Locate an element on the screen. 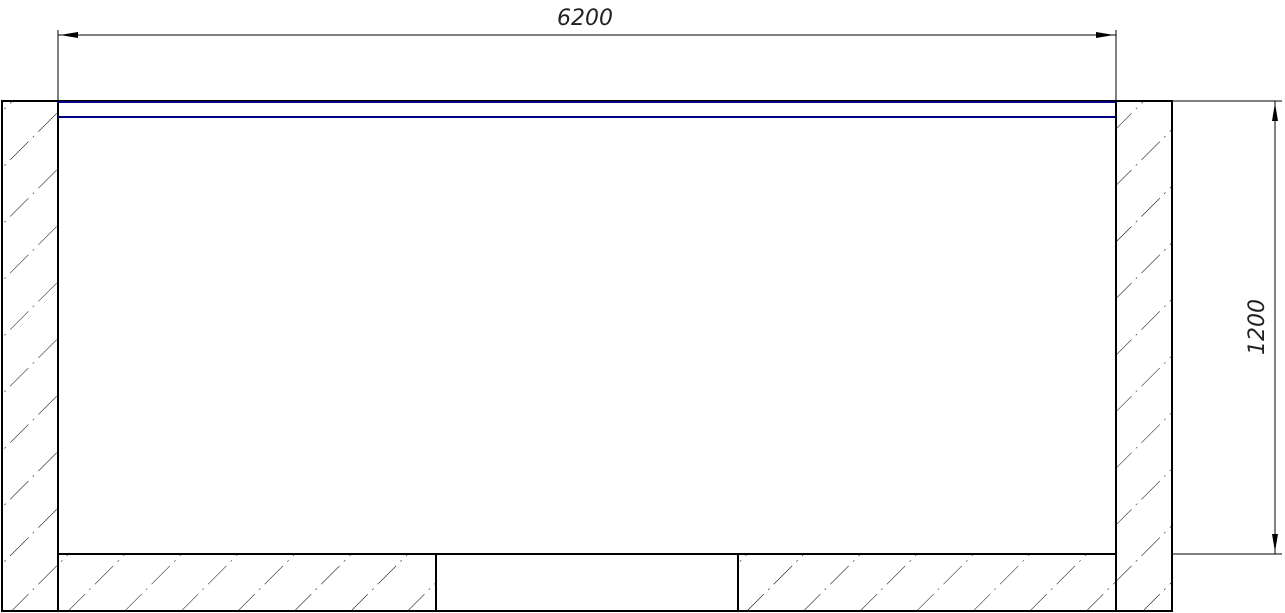  arrowhead-left is located at coordinates (69, 35).